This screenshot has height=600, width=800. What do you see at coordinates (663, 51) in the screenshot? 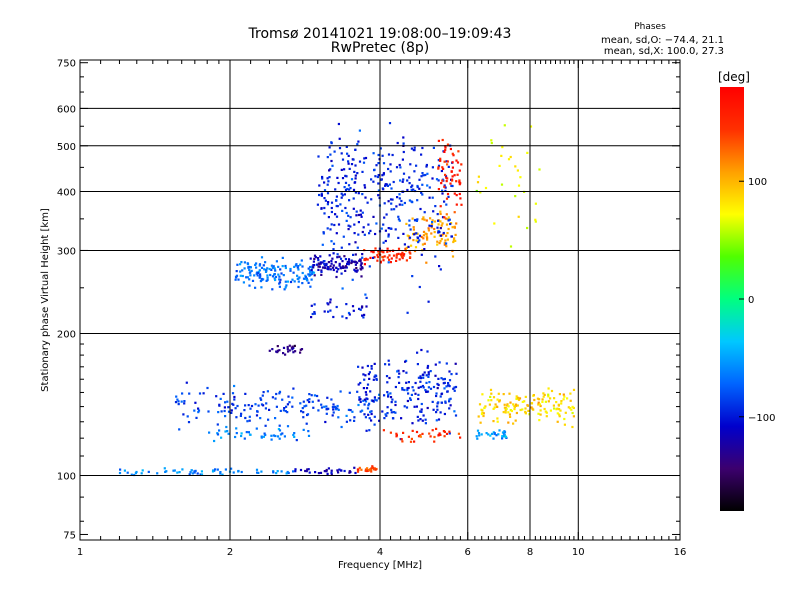
I see `phase-stat-x: mean, sd,X: 100.0, 27.3` at bounding box center [663, 51].